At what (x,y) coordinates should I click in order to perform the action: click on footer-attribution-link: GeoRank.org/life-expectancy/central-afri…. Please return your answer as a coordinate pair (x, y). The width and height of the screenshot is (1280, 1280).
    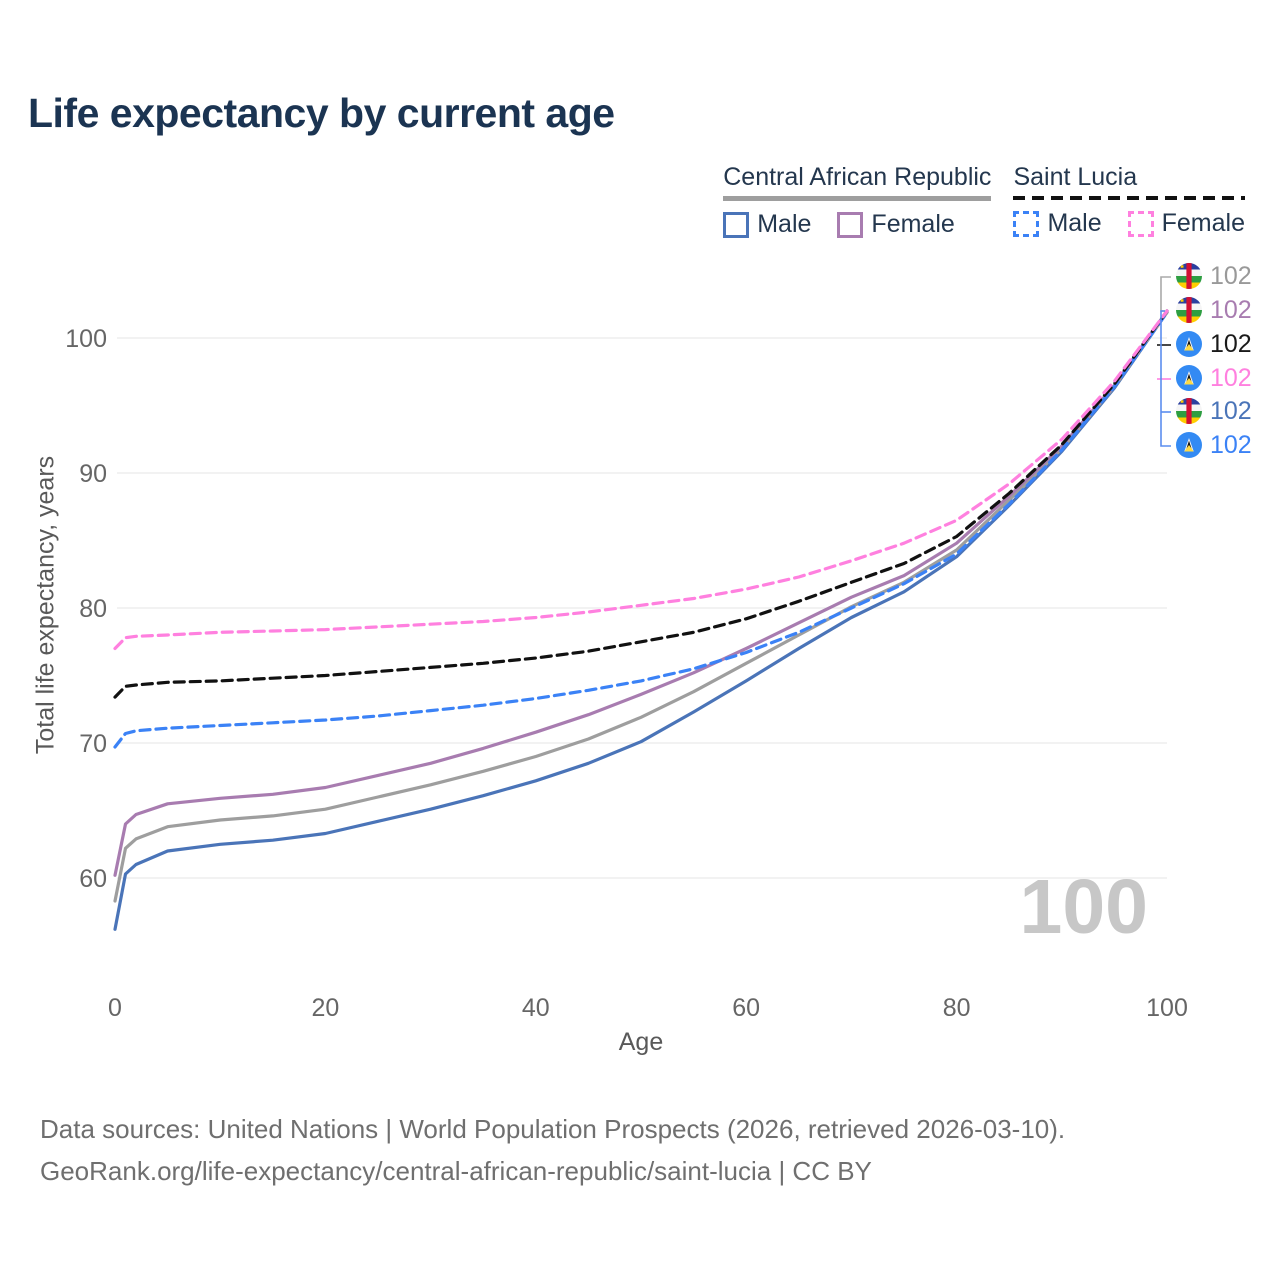
    Looking at the image, I should click on (456, 1171).